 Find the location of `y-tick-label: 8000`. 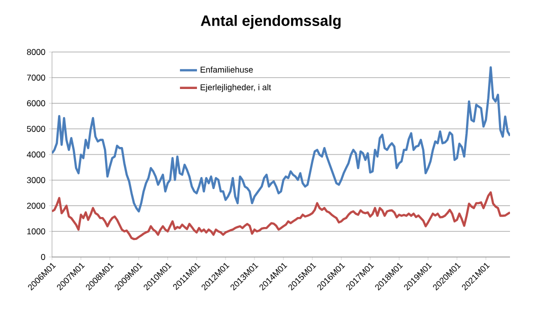

y-tick-label: 8000 is located at coordinates (36, 52).